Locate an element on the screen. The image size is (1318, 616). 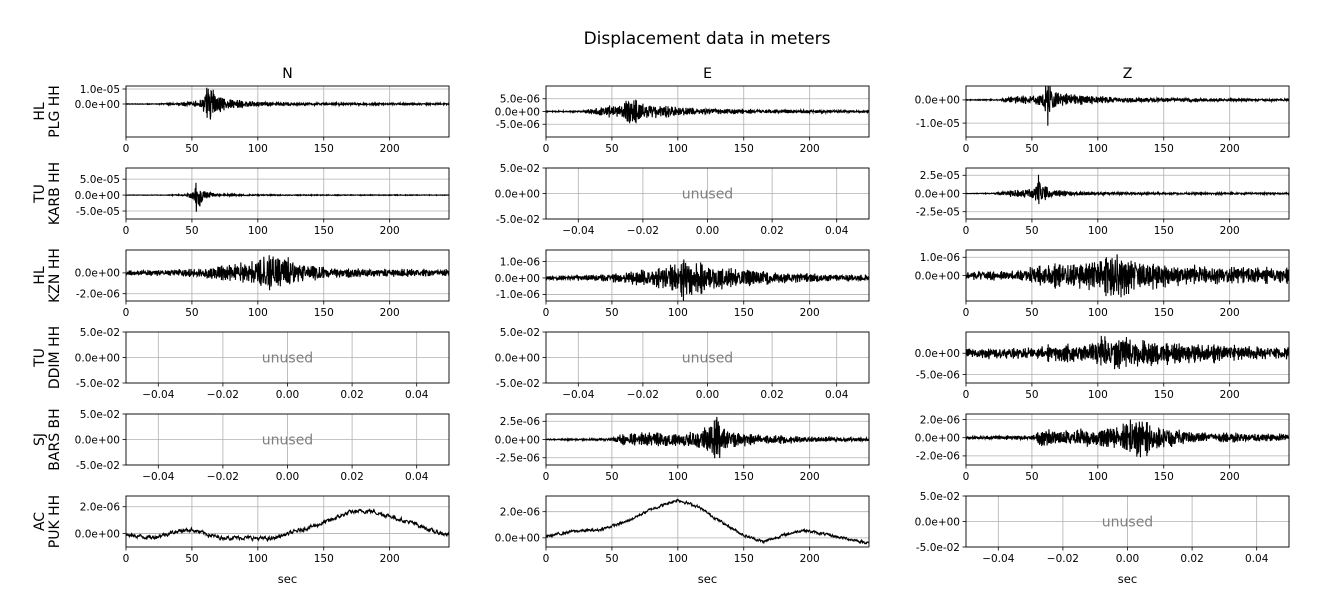
column-title-z: Z is located at coordinates (1128, 74).